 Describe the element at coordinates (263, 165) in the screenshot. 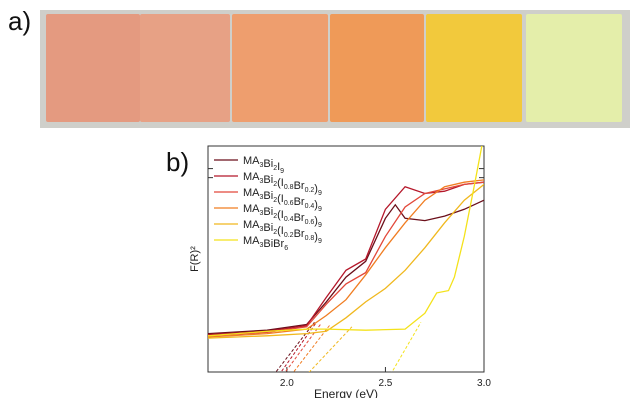

I see `legend-entry-1: MA3Bi2I9` at that location.